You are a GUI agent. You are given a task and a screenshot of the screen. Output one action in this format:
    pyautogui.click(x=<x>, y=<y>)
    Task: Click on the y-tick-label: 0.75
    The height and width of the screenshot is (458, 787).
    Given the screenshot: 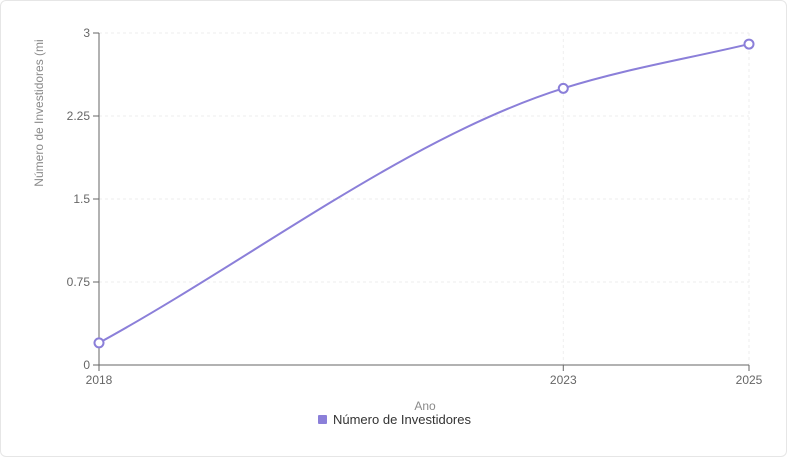 What is the action you would take?
    pyautogui.click(x=79, y=282)
    